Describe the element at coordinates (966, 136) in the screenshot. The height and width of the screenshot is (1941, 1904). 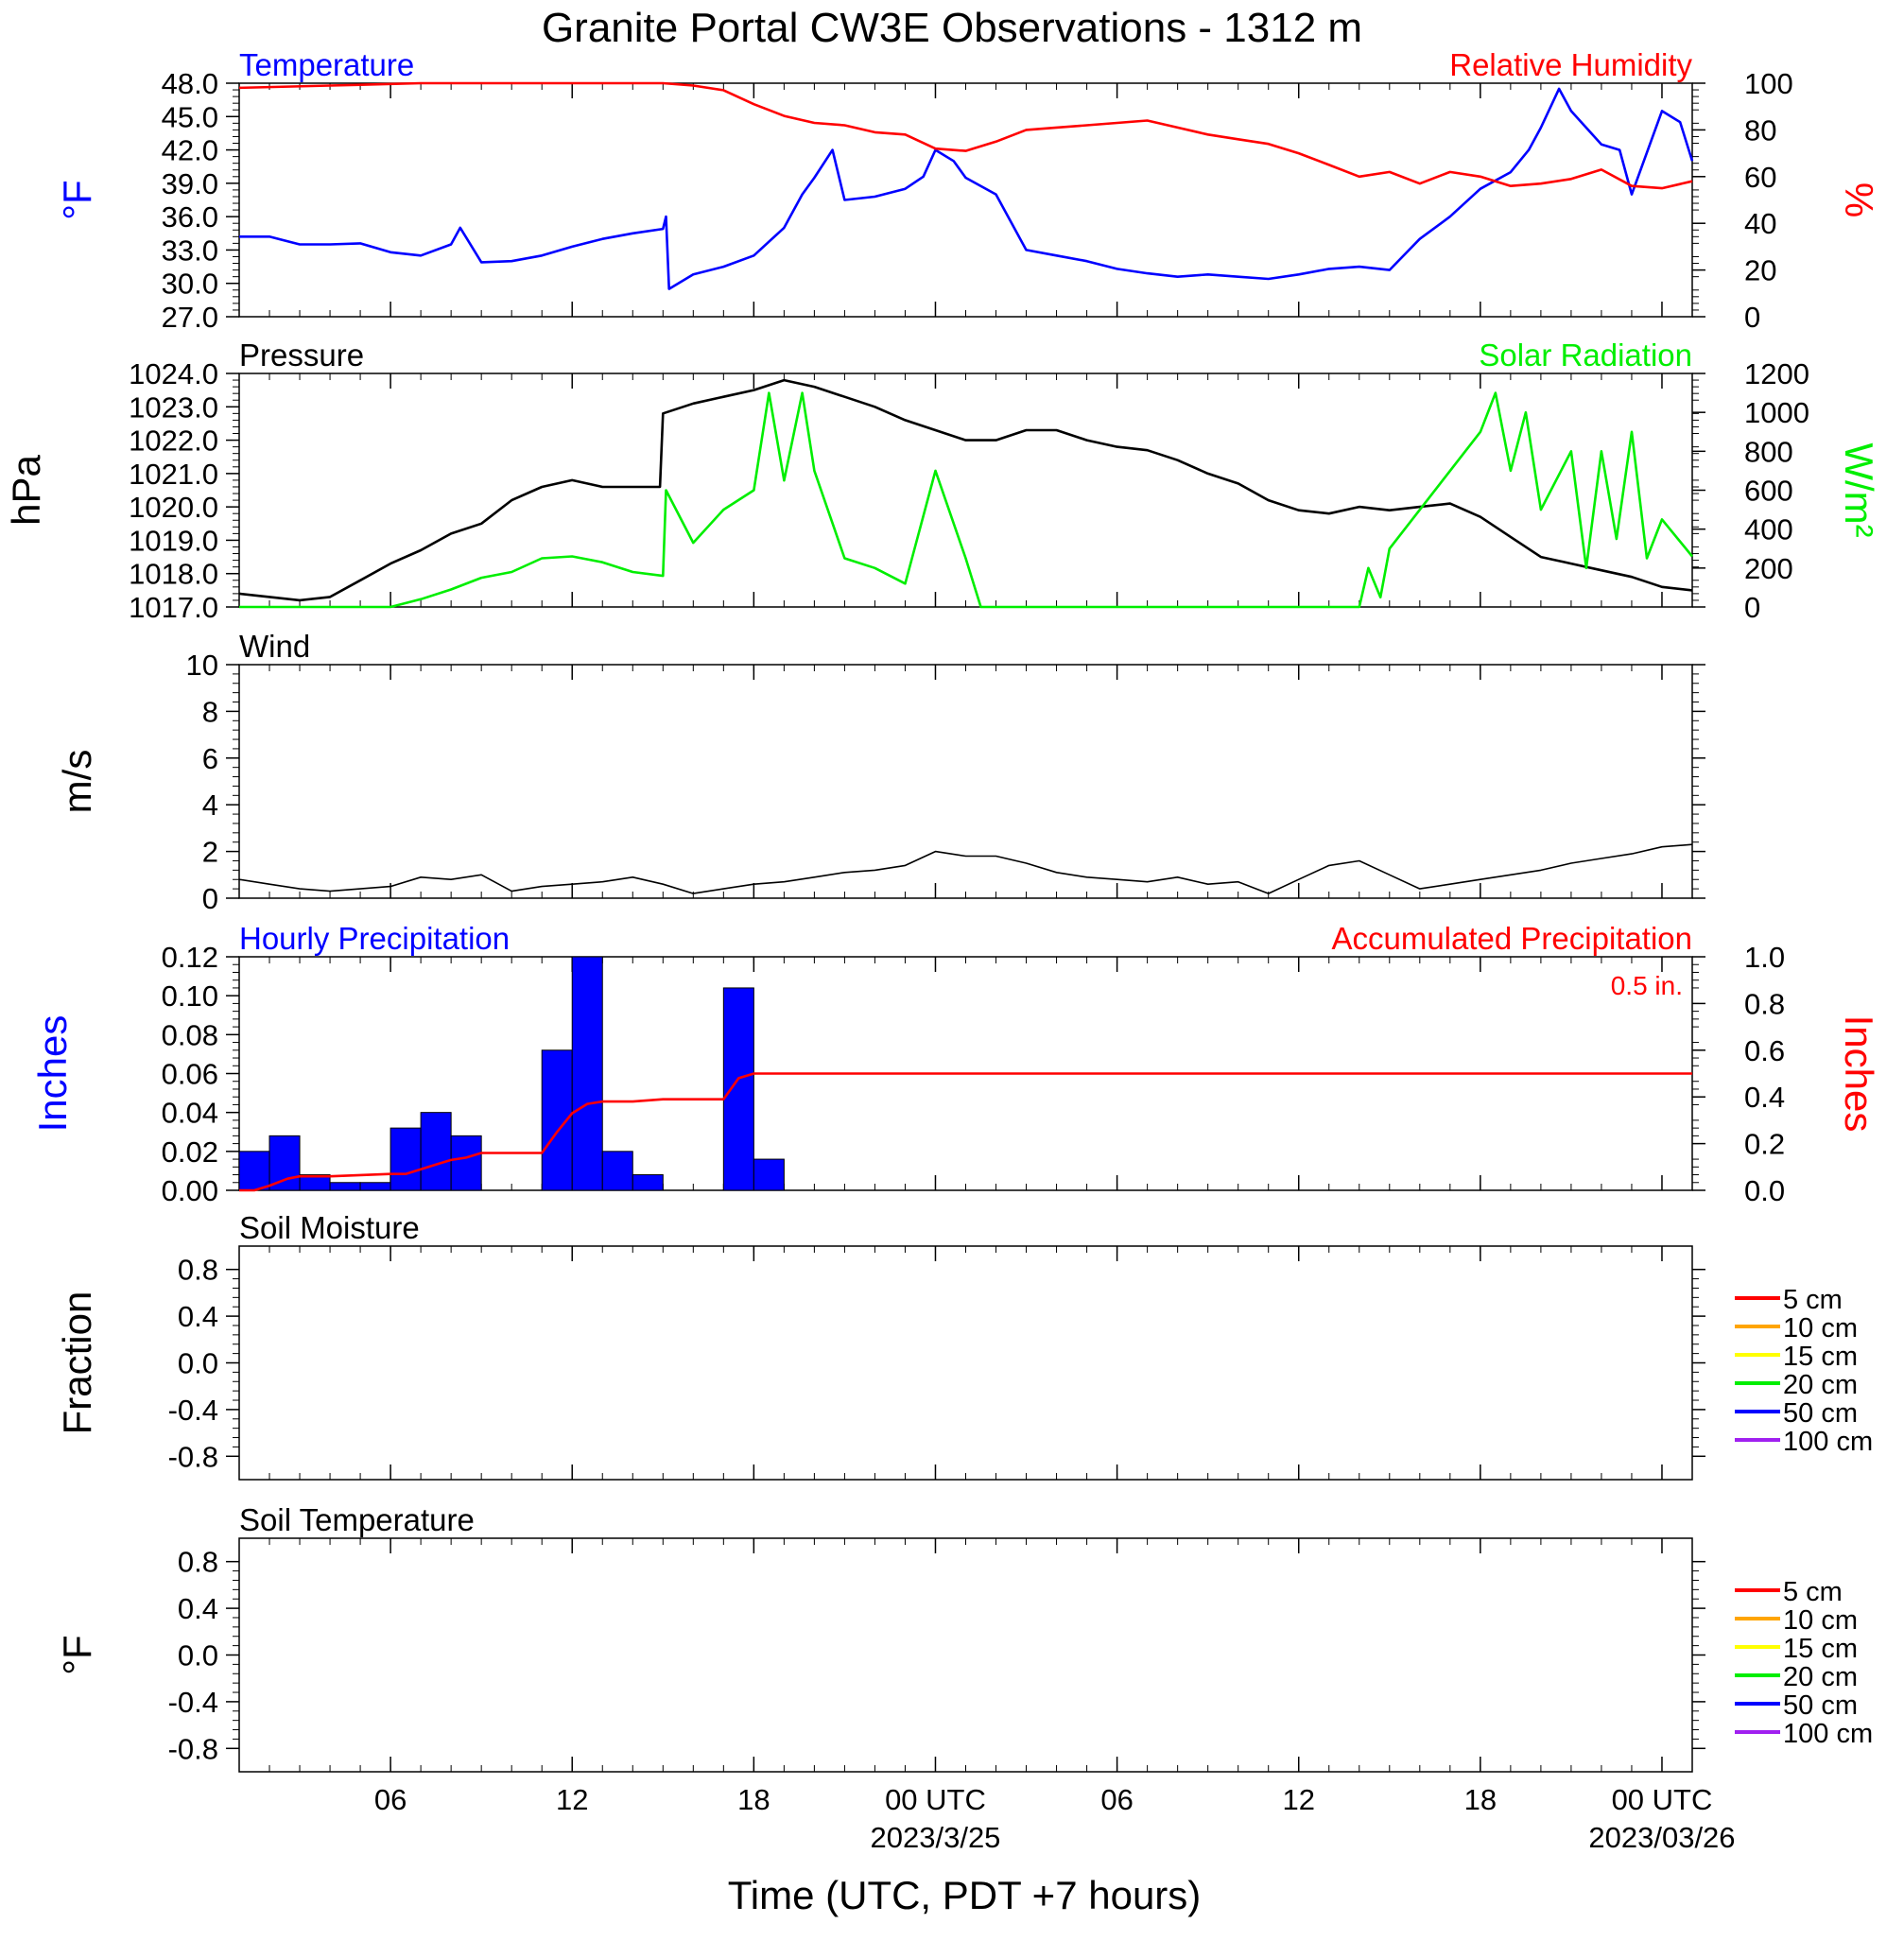
I see `series-line-relative-humidity` at that location.